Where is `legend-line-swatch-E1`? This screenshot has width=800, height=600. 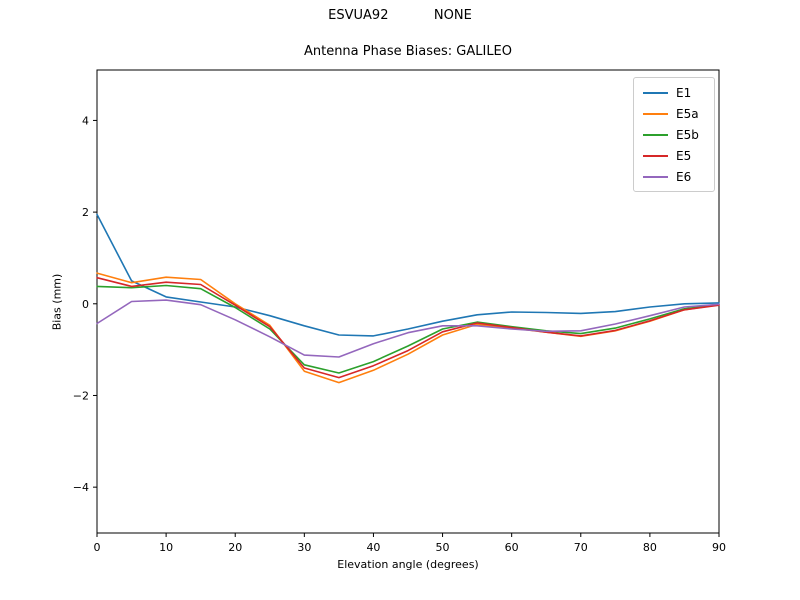 legend-line-swatch-E1 is located at coordinates (655, 92).